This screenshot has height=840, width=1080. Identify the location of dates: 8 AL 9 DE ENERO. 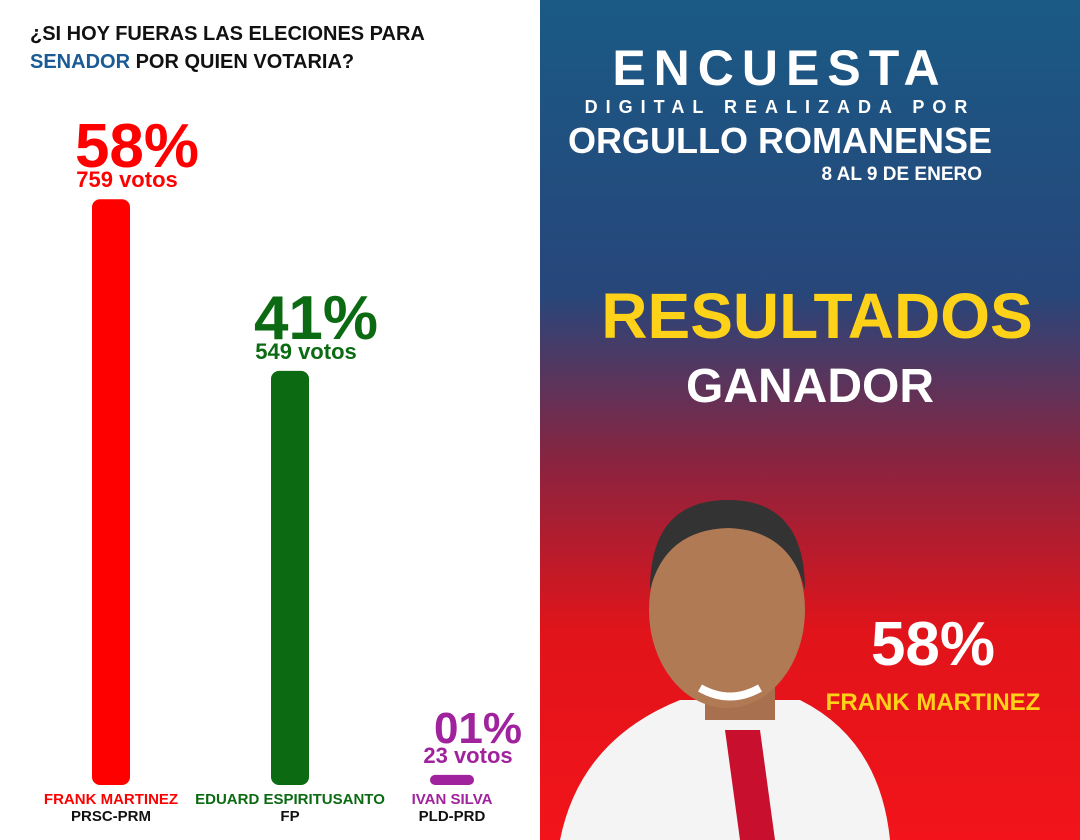
(902, 174).